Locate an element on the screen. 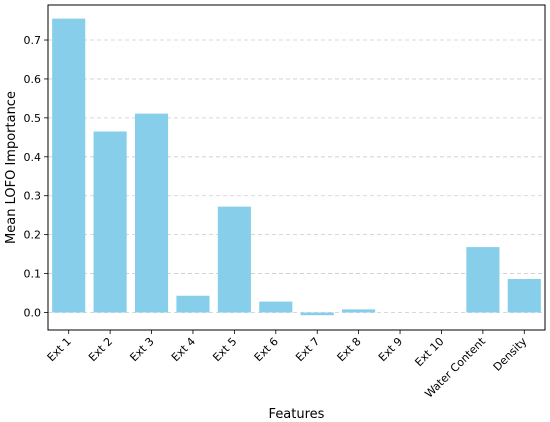 This screenshot has height=422, width=550. y-axis-ticks: 0.0 0.1 0.2 0.3 0.4 0.5 0.6 0.7 is located at coordinates (36, 176).